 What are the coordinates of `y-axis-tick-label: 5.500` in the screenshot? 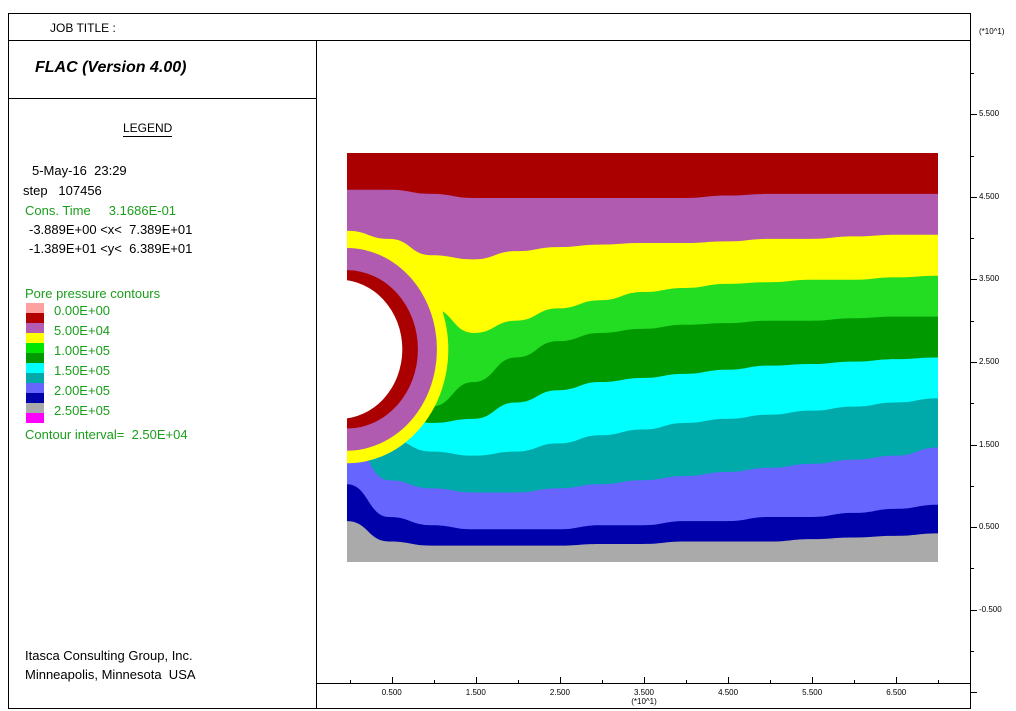 It's located at (989, 114).